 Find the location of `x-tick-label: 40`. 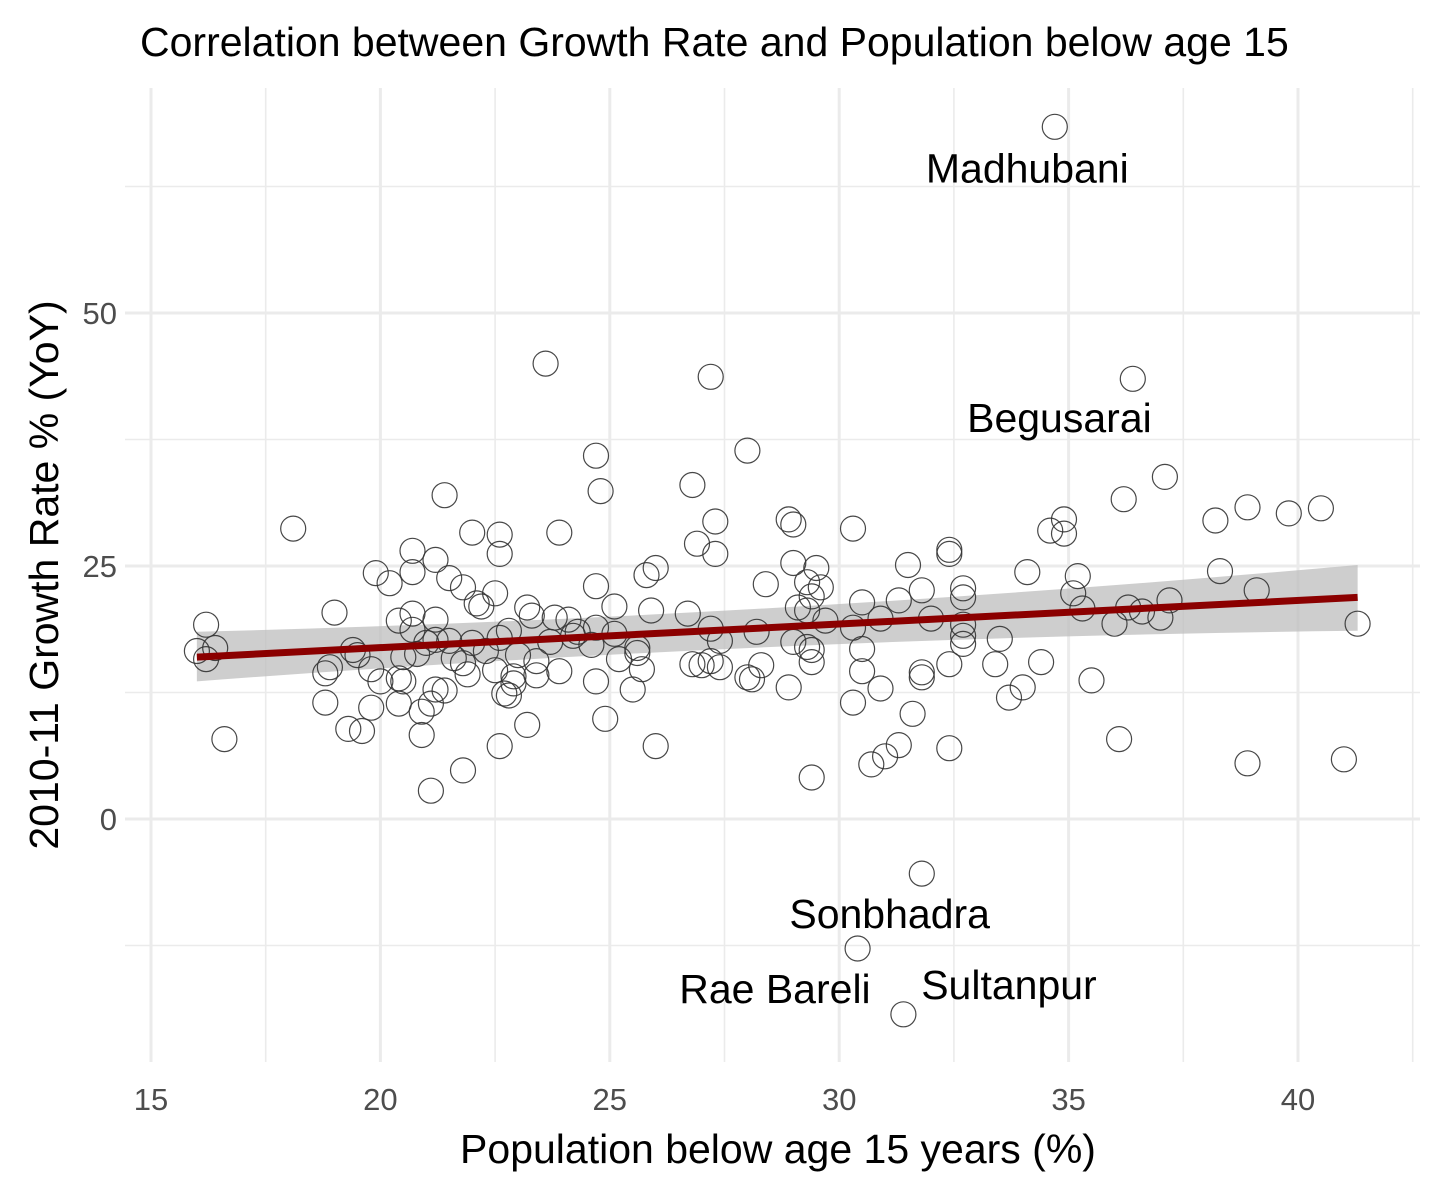

x-tick-label: 40 is located at coordinates (1298, 1099).